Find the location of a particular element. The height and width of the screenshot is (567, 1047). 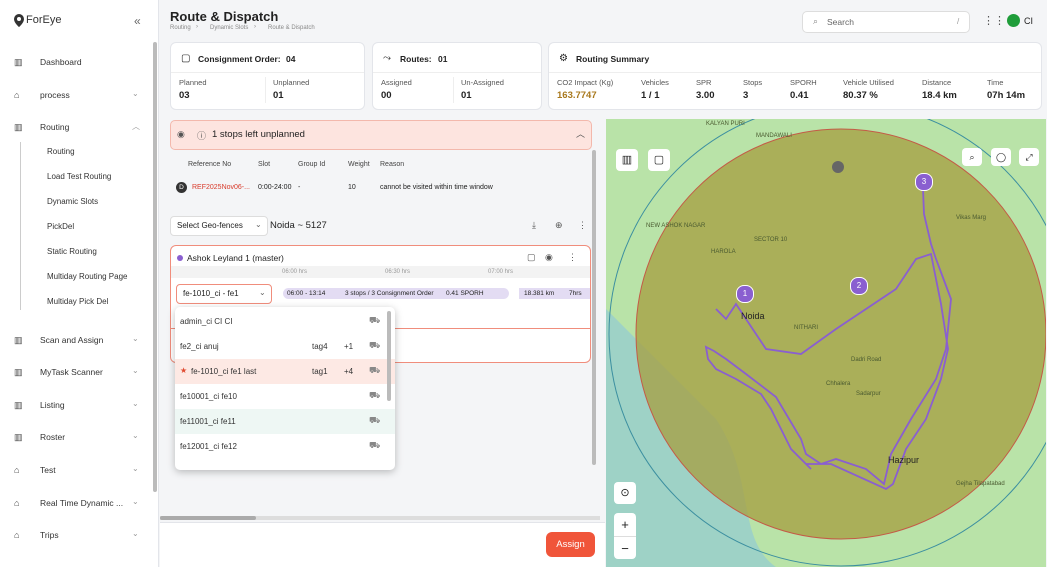

tag: tag1 is located at coordinates (320, 371).